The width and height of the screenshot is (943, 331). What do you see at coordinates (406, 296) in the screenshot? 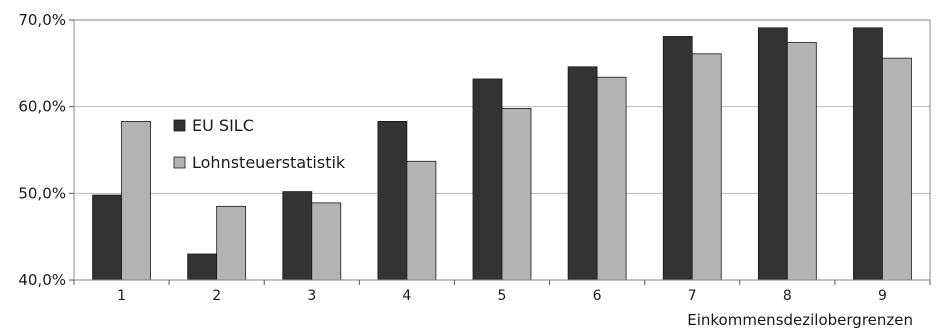
I see `x-tick-label: 4` at bounding box center [406, 296].